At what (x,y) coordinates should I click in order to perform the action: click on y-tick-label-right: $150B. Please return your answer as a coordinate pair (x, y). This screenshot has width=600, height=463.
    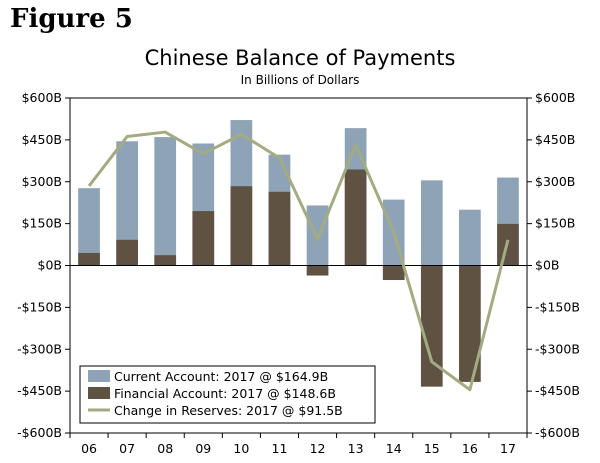
    Looking at the image, I should click on (555, 223).